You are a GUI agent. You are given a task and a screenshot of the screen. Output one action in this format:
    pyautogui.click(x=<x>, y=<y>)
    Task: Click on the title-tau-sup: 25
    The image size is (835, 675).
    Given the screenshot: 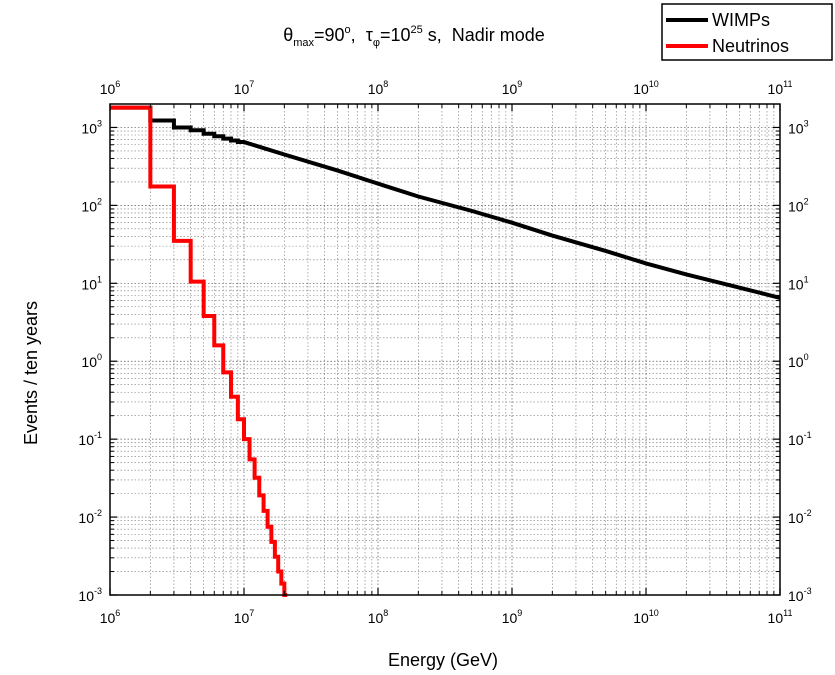 What is the action you would take?
    pyautogui.click(x=417, y=30)
    